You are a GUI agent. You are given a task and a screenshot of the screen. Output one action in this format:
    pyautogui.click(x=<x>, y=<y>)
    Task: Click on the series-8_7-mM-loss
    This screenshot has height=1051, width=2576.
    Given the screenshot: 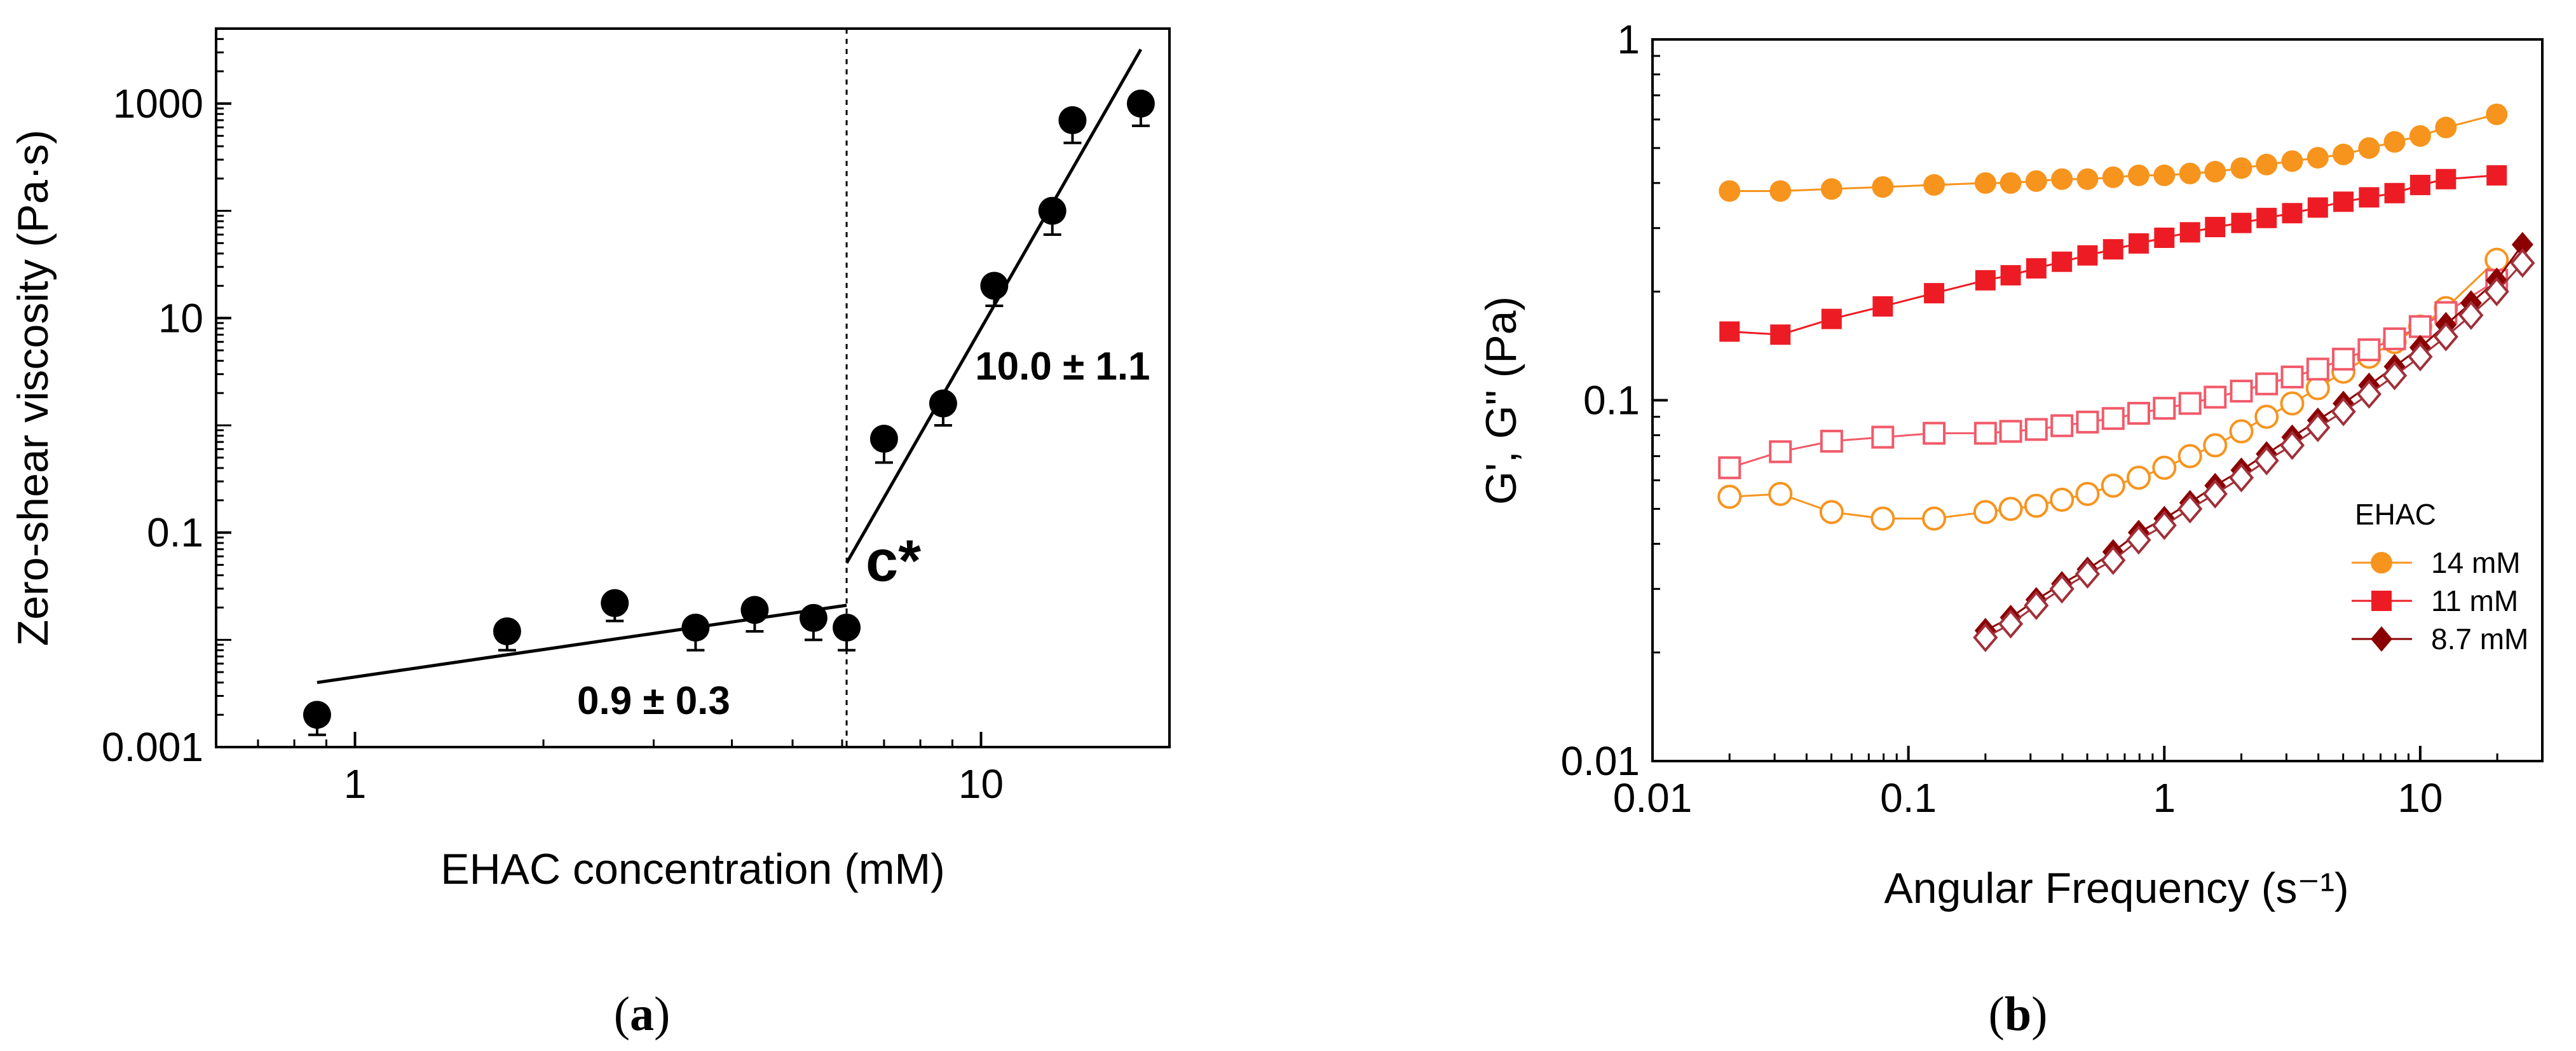 What is the action you would take?
    pyautogui.click(x=2254, y=450)
    